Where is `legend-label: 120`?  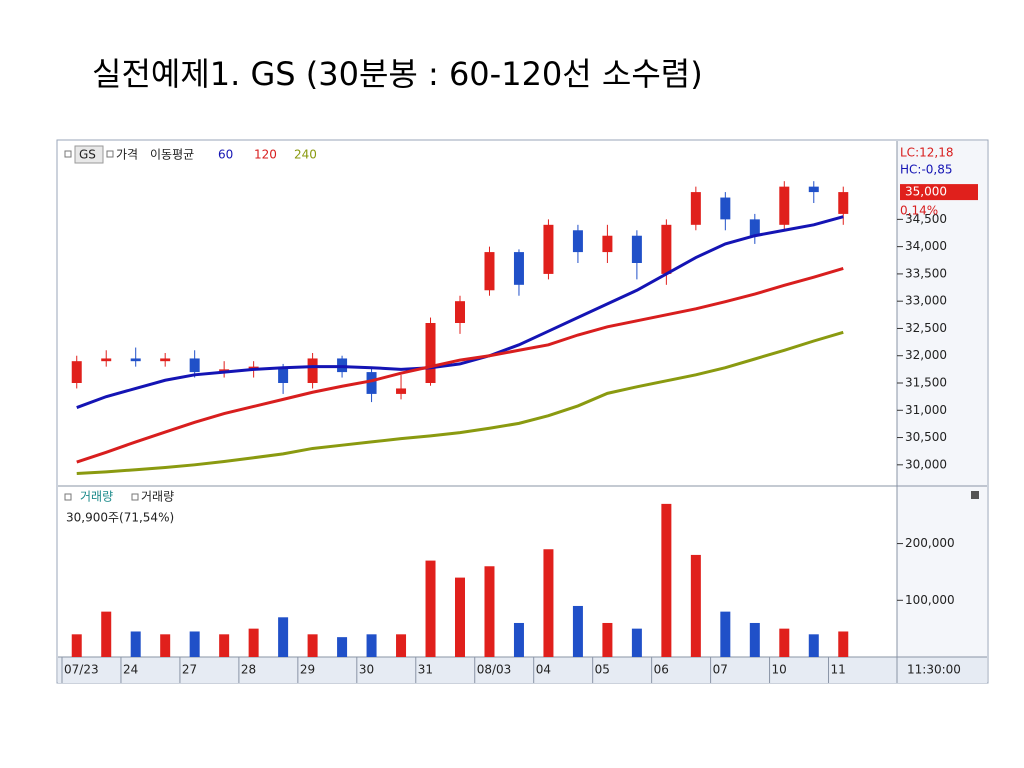
legend-label: 120 is located at coordinates (265, 155).